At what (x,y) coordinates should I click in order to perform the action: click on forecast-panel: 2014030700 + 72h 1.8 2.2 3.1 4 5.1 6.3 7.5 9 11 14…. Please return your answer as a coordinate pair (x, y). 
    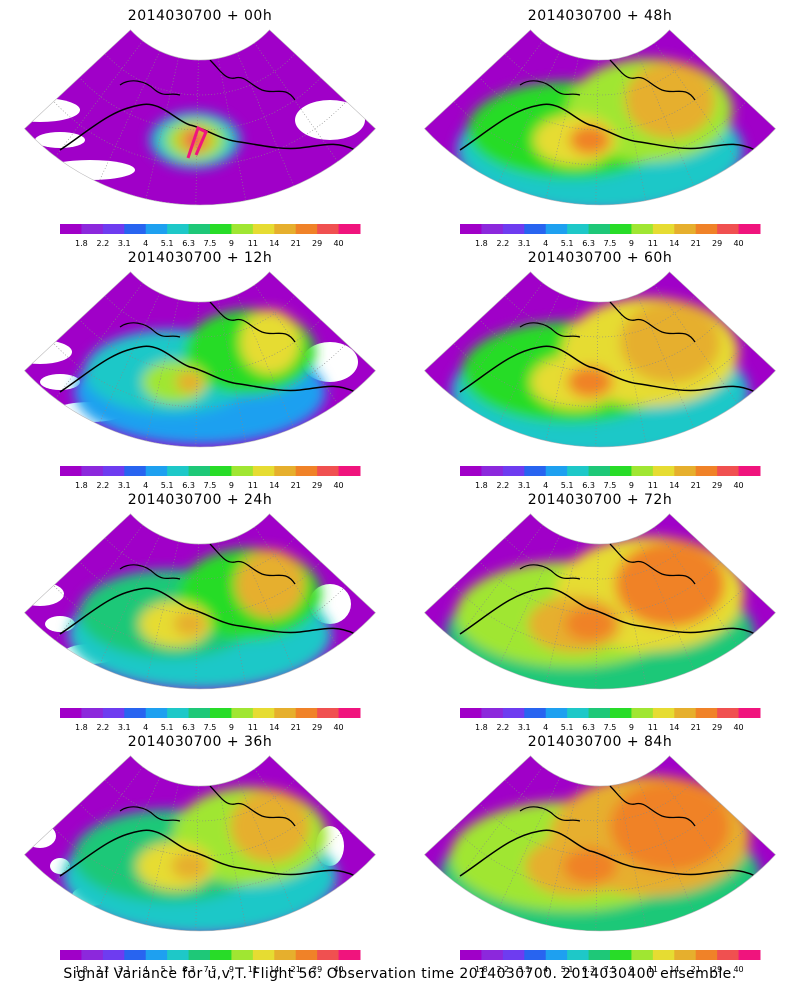
    Looking at the image, I should click on (600, 608).